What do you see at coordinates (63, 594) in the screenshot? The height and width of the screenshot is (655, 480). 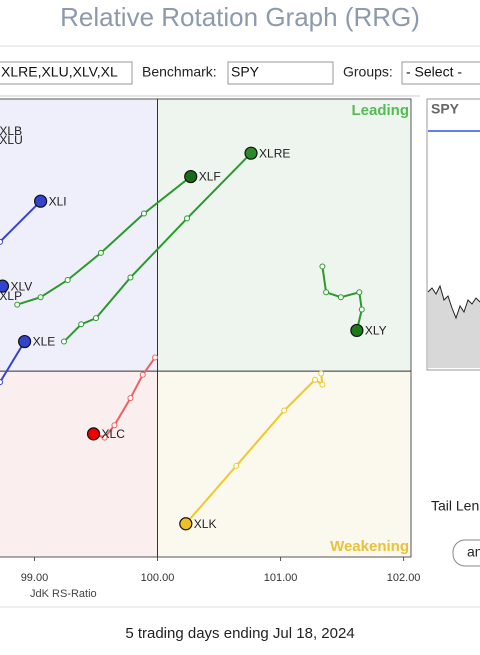 I see `x-axis-label: JdK RS-Ratio` at bounding box center [63, 594].